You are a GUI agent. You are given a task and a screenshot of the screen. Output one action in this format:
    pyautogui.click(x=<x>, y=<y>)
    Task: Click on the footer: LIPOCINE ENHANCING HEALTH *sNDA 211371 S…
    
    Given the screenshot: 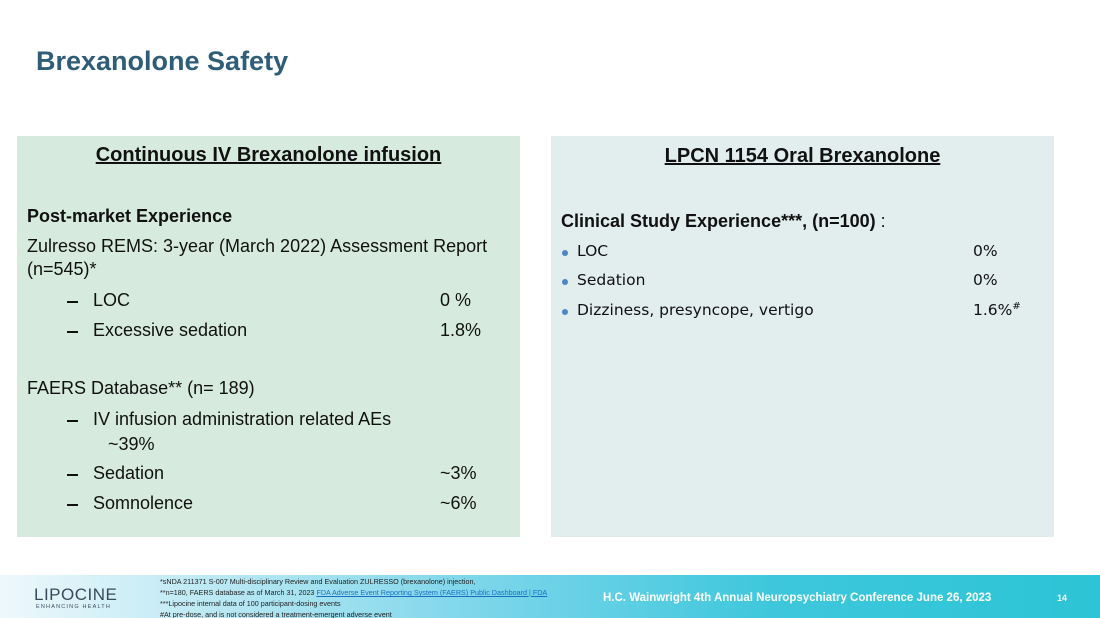 What is the action you would take?
    pyautogui.click(x=550, y=596)
    